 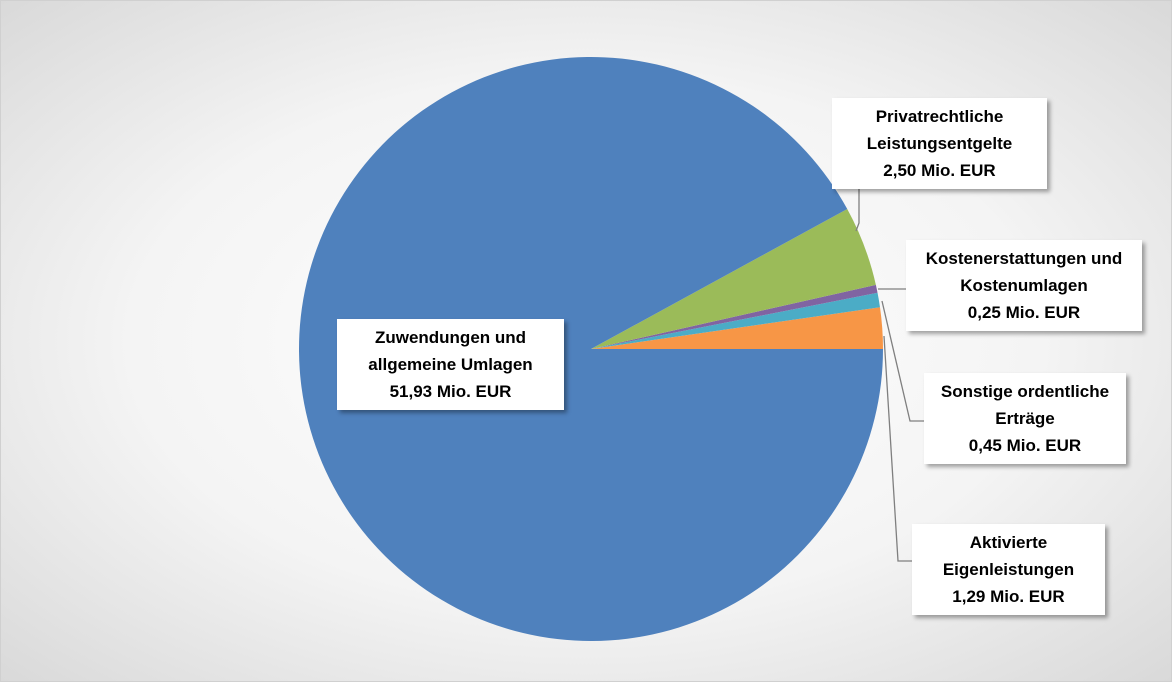 I want to click on category-label: Sonstige ordentliche Erträge, so click(x=1025, y=405).